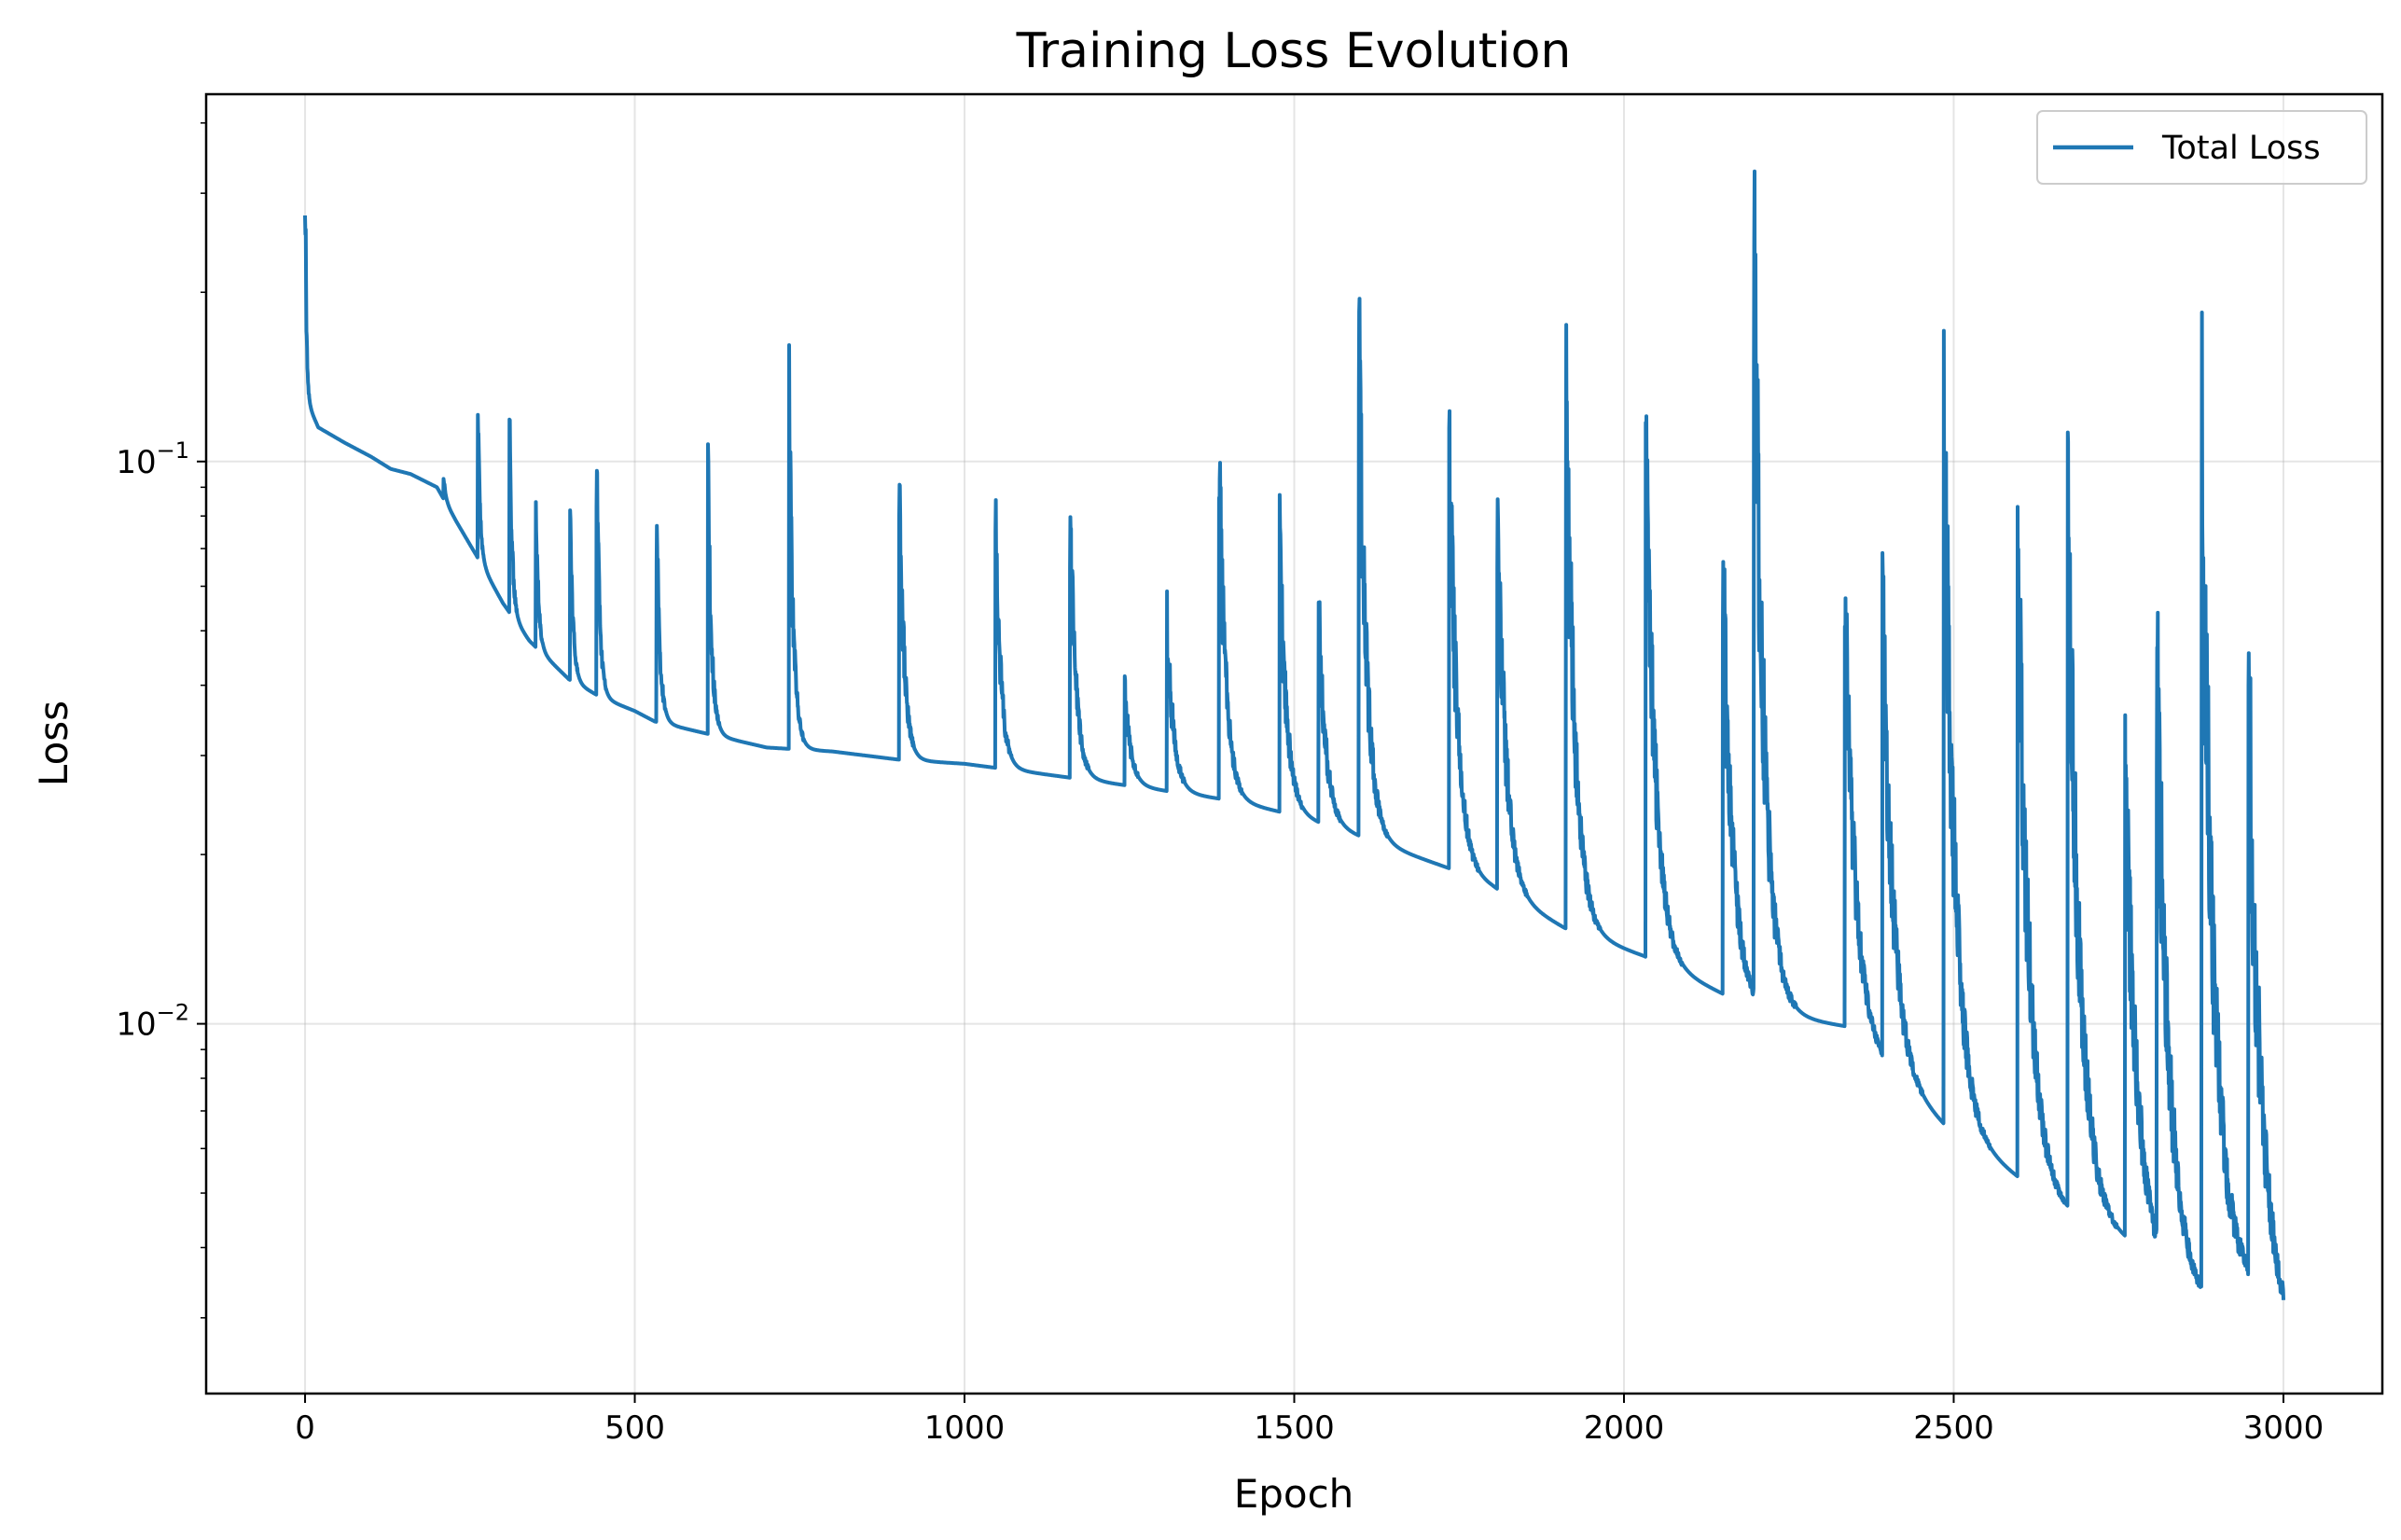  What do you see at coordinates (53, 743) in the screenshot?
I see `y-axis-label: Loss` at bounding box center [53, 743].